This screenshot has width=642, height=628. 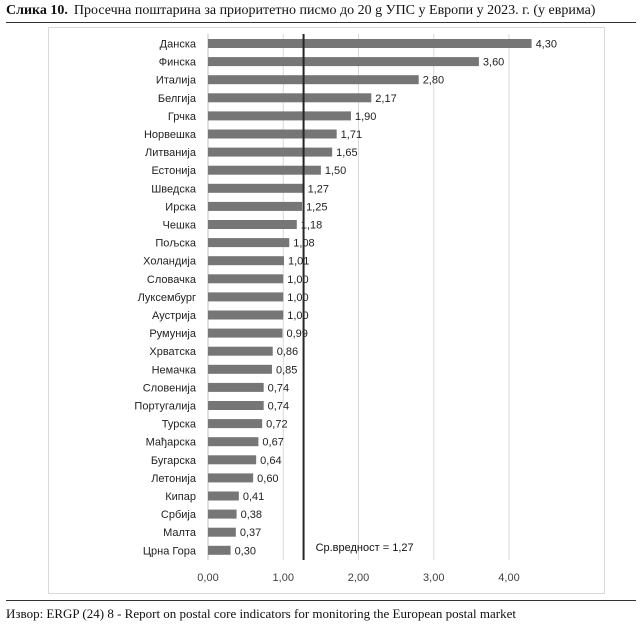 I want to click on value-label: 1,18, so click(x=311, y=226).